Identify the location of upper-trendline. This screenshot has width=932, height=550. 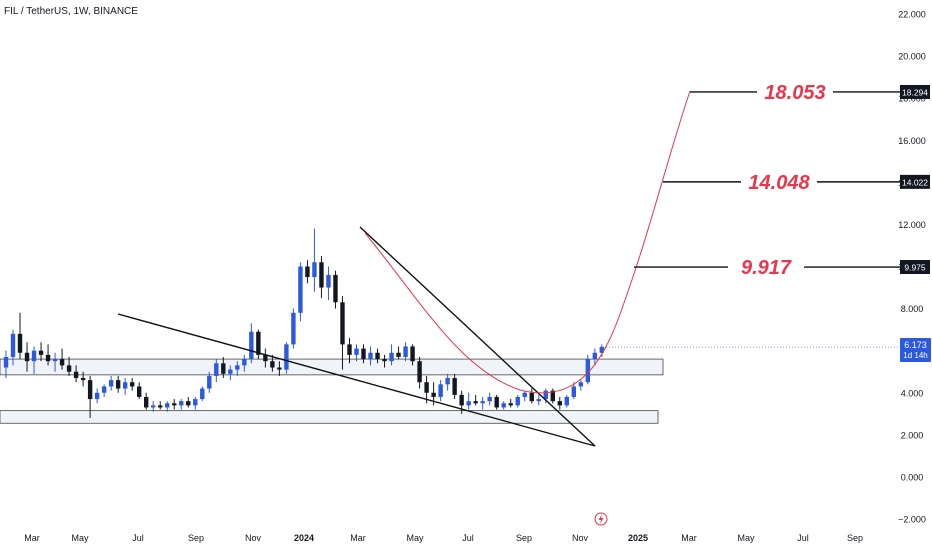
(477, 336).